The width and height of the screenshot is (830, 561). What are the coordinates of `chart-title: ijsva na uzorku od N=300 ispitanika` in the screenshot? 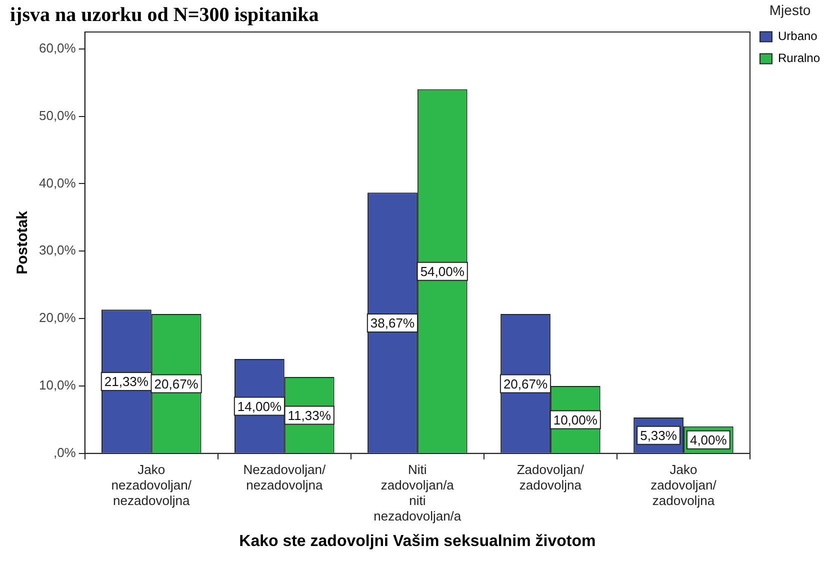 It's located at (164, 15).